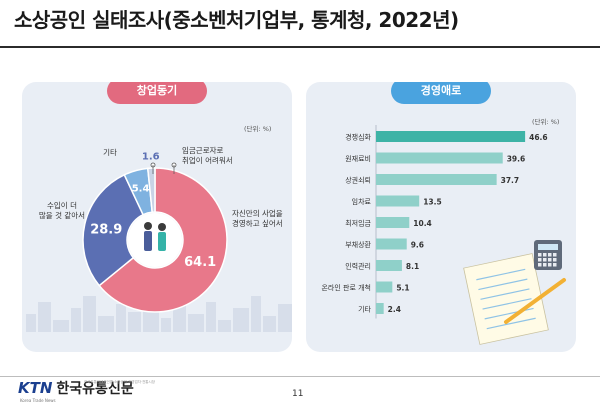 The height and width of the screenshot is (411, 600). I want to click on bar-value-label: 37.7, so click(510, 180).